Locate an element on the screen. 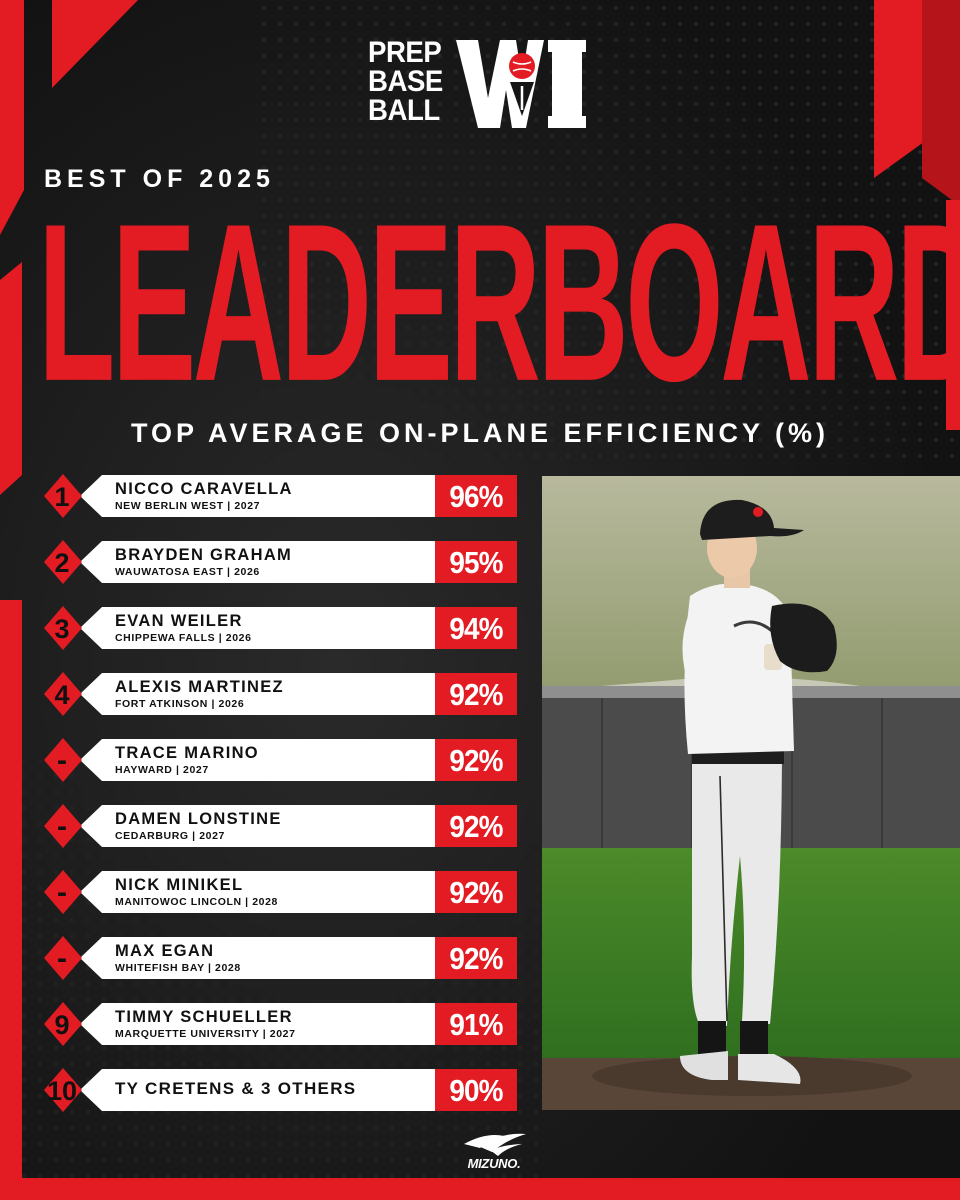 This screenshot has width=960, height=1200. player-school-year: HAYWARD | 2027 is located at coordinates (162, 770).